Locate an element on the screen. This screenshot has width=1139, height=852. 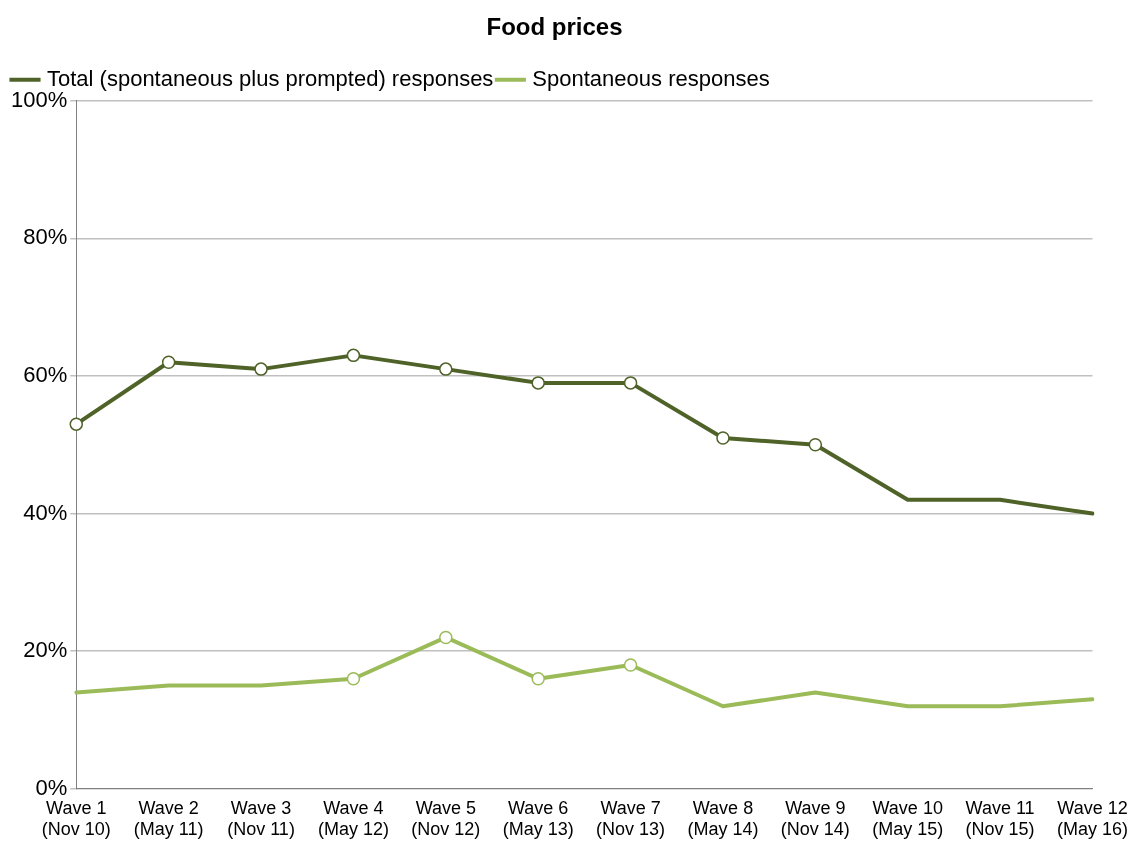
x-tick-label: Wave 8 (May 14) is located at coordinates (723, 818).